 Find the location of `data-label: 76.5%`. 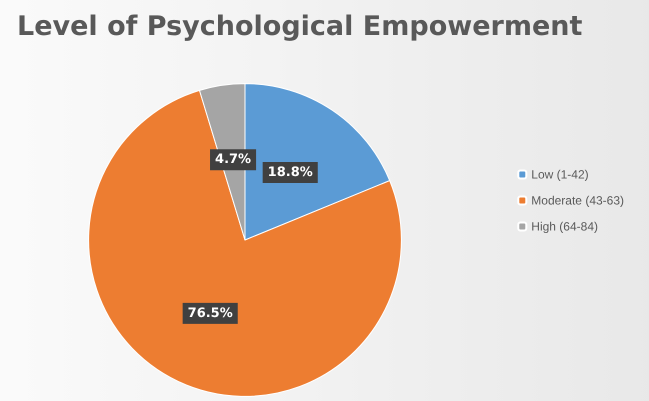

data-label: 76.5% is located at coordinates (210, 313).